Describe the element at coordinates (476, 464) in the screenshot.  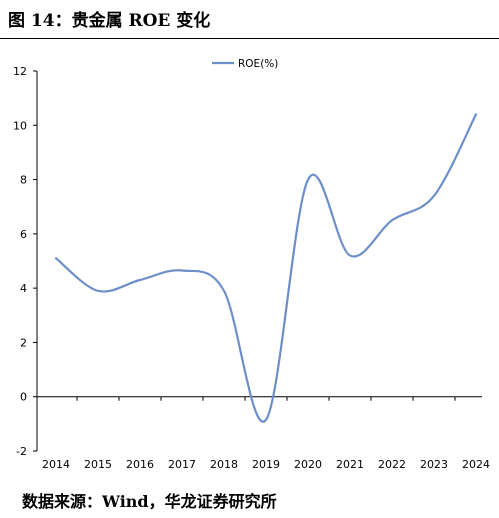
I see `x-tick-label: 2024` at that location.